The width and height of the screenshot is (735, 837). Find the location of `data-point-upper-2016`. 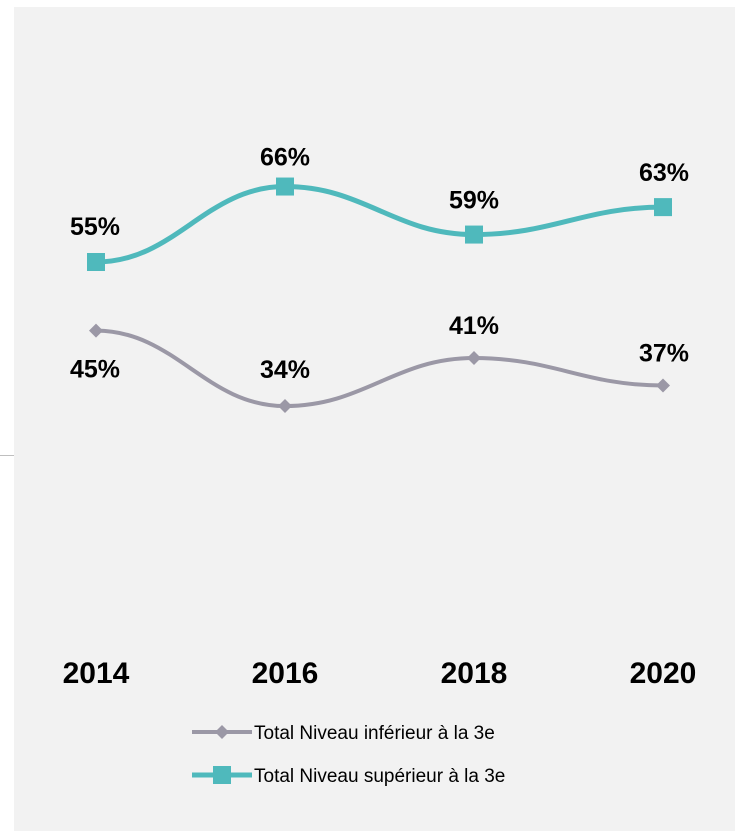

data-point-upper-2016 is located at coordinates (285, 186).